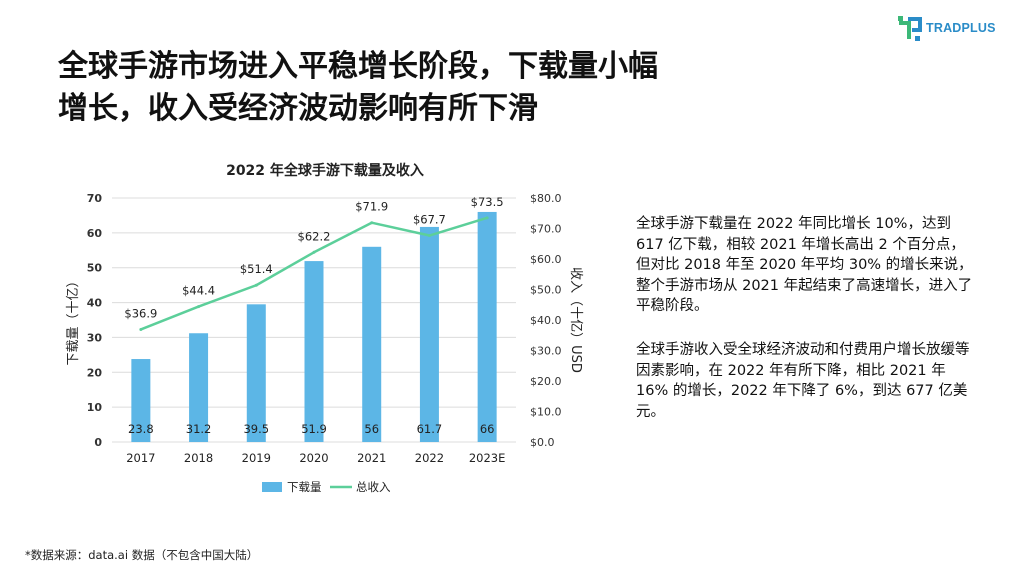  What do you see at coordinates (95, 372) in the screenshot?
I see `y-tick-label: 20` at bounding box center [95, 372].